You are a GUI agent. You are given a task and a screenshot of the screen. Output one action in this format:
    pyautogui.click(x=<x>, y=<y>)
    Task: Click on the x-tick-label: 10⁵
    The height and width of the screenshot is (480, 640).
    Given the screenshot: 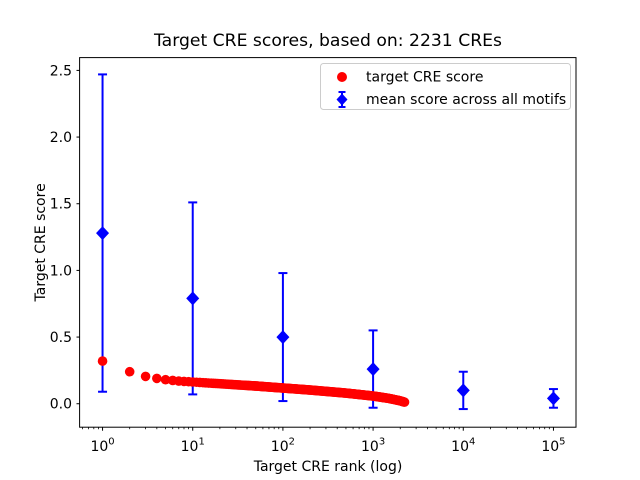 What is the action you would take?
    pyautogui.click(x=553, y=446)
    